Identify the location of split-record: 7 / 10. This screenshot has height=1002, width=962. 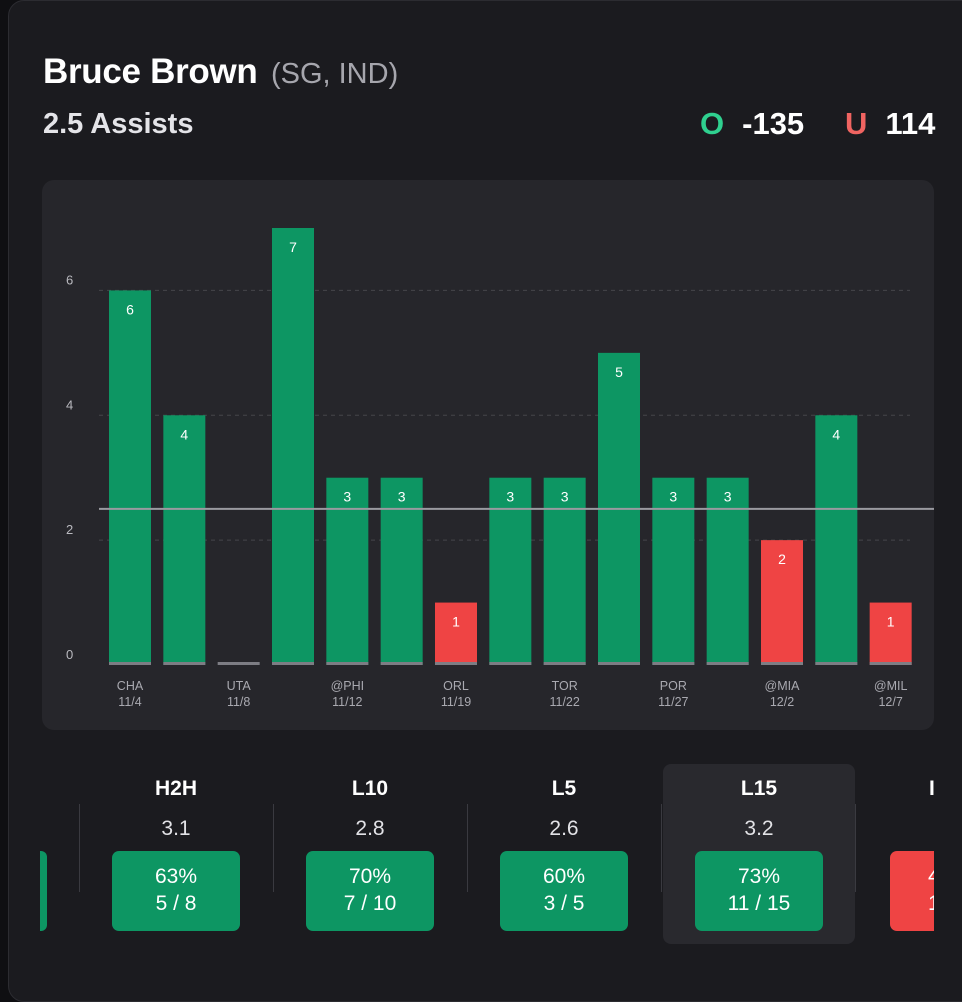
(370, 903).